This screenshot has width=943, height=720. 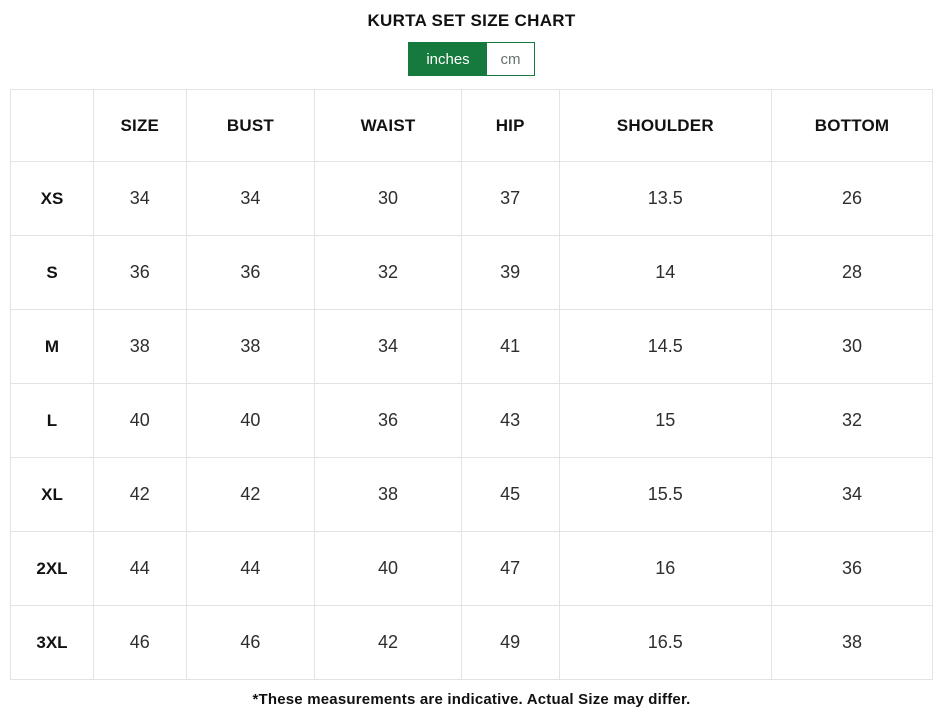 What do you see at coordinates (665, 494) in the screenshot?
I see `measurement-cell: 15.5` at bounding box center [665, 494].